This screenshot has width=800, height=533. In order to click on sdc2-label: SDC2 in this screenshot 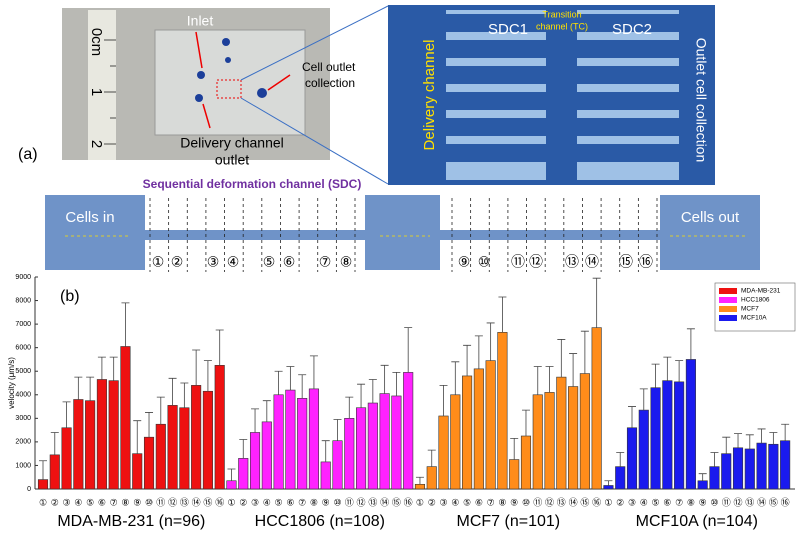, I will do `click(632, 29)`.